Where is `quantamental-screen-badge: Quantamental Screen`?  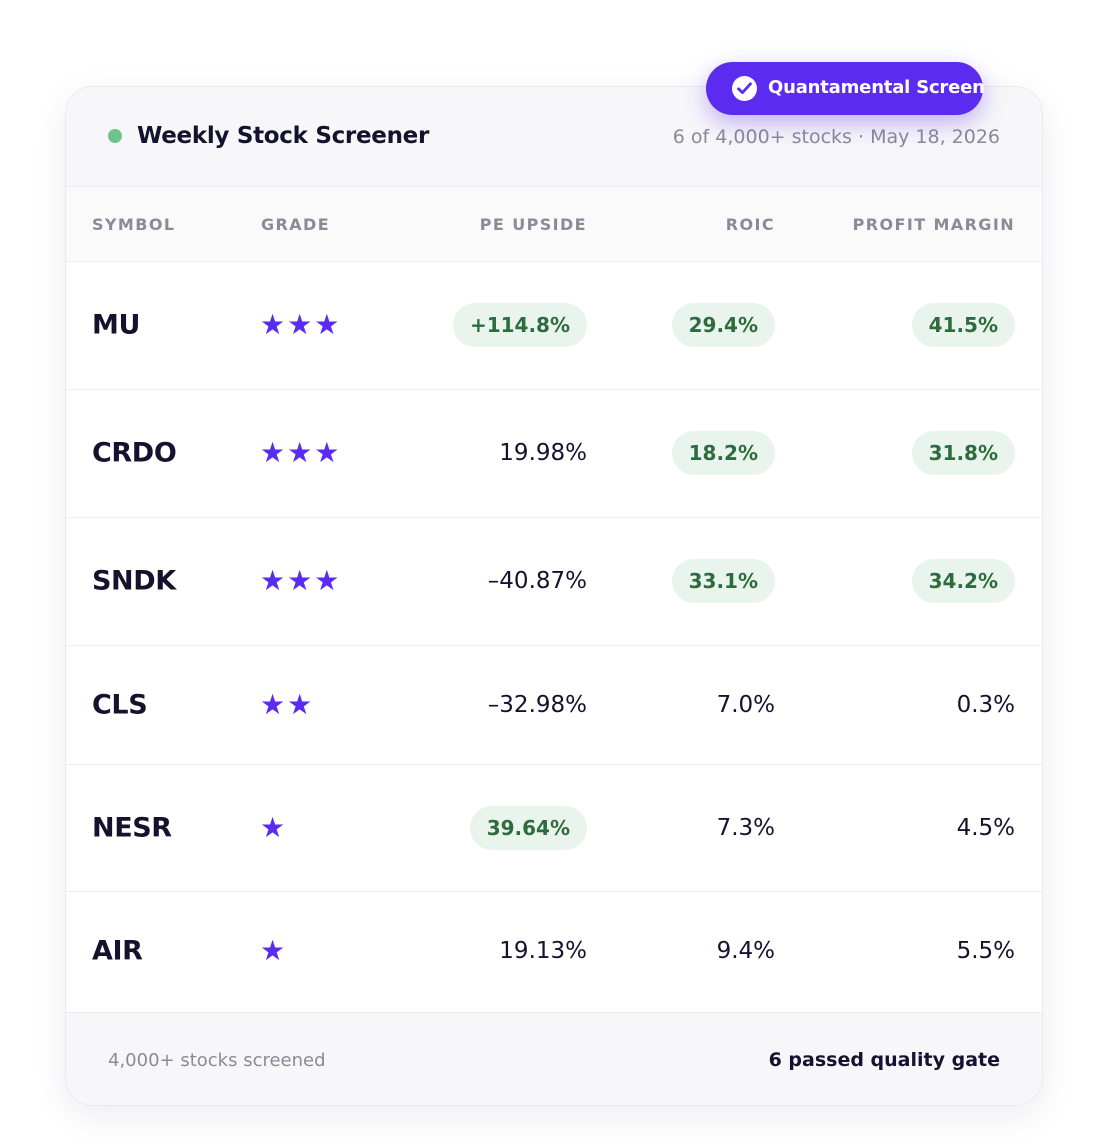 quantamental-screen-badge: Quantamental Screen is located at coordinates (845, 88).